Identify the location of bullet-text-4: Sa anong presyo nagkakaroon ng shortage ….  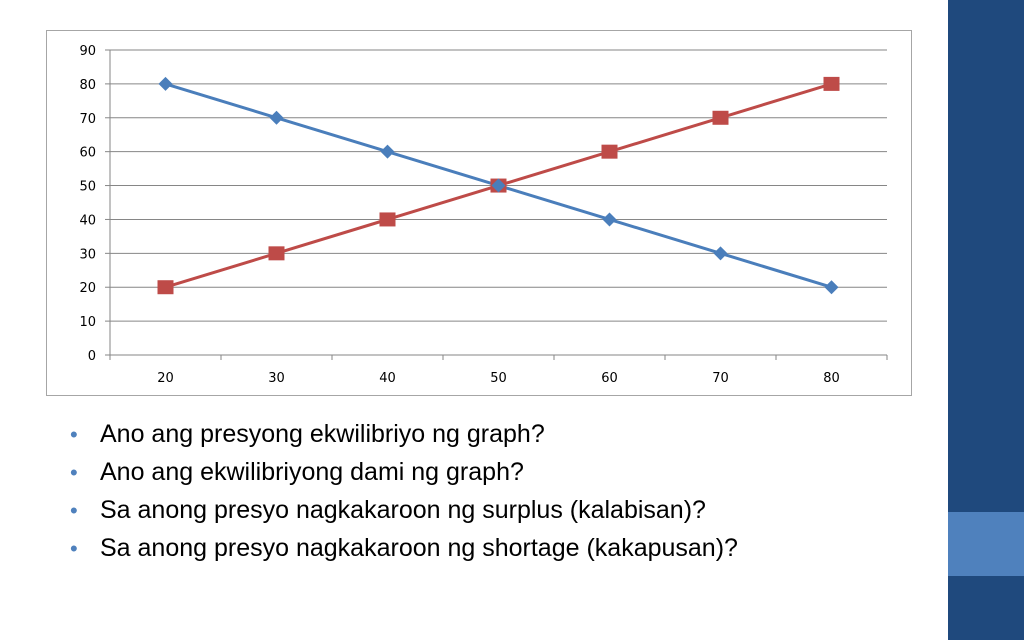
(419, 548).